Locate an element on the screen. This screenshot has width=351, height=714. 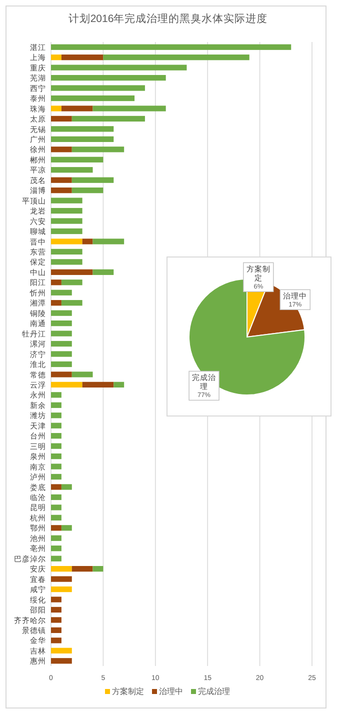
legend-label: 完成治理 is located at coordinates (214, 691).